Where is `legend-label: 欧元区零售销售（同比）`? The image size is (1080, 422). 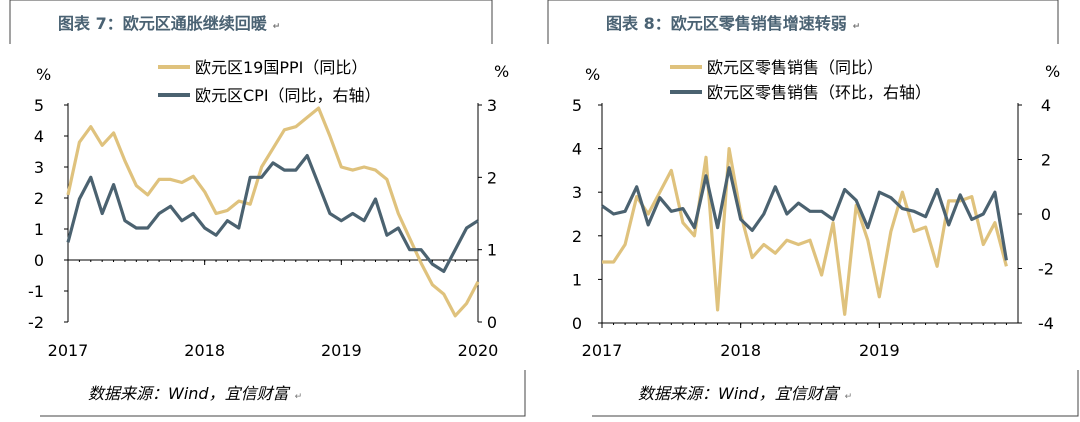 legend-label: 欧元区零售销售（同比） is located at coordinates (795, 67).